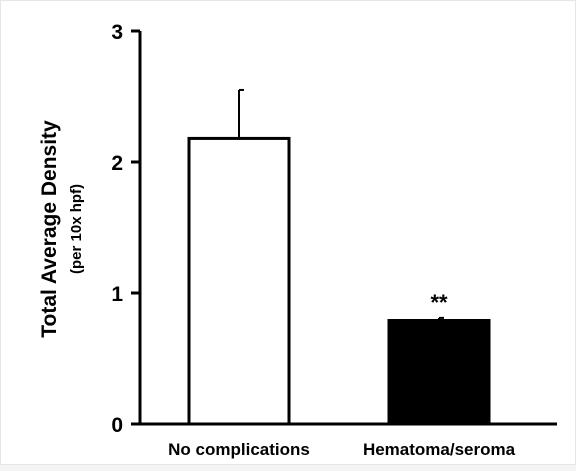 This screenshot has width=576, height=471. What do you see at coordinates (239, 449) in the screenshot?
I see `x-tick-label-1: No complications` at bounding box center [239, 449].